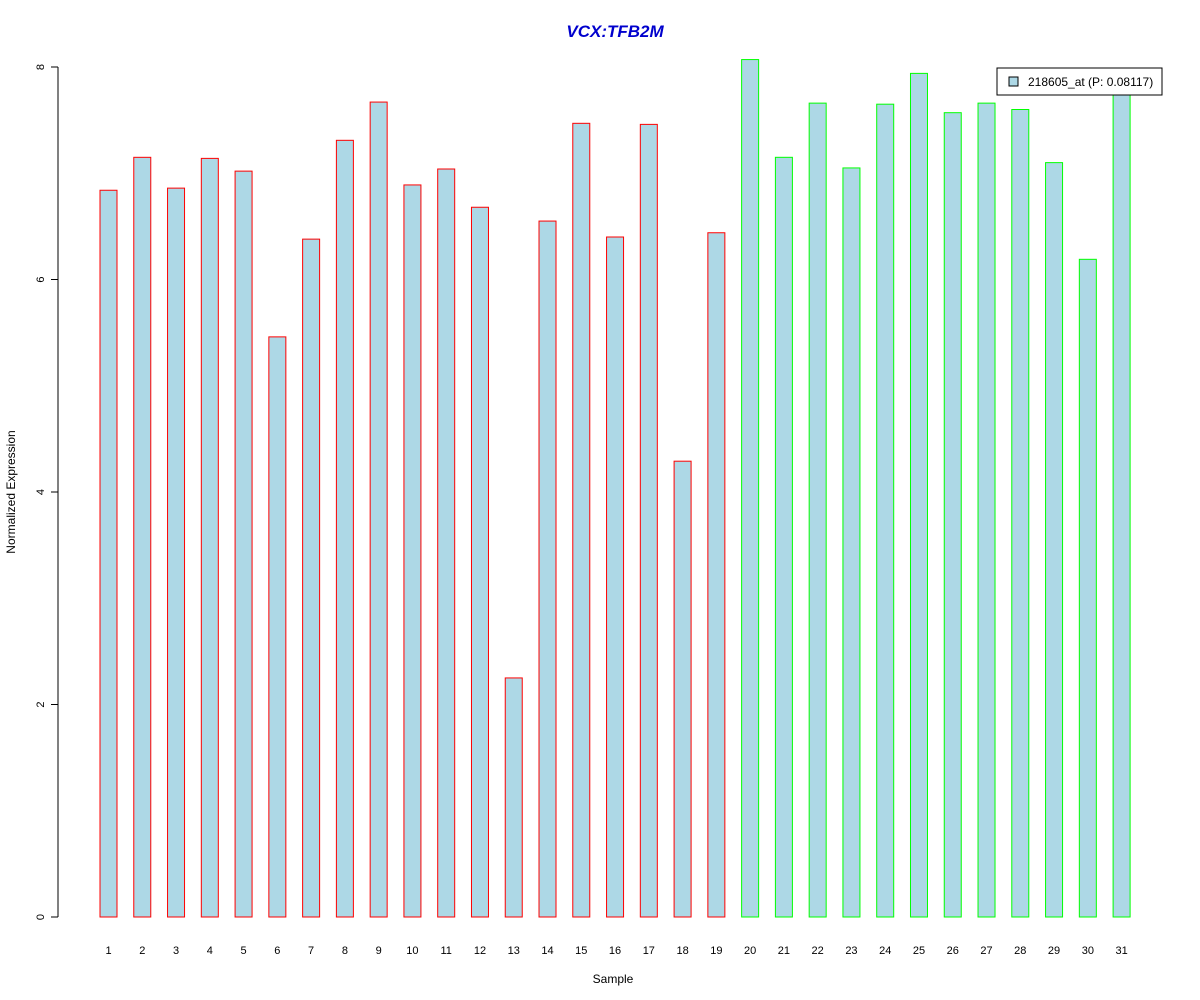 This screenshot has height=1000, width=1200. What do you see at coordinates (210, 951) in the screenshot?
I see `x-tick-label: 4` at bounding box center [210, 951].